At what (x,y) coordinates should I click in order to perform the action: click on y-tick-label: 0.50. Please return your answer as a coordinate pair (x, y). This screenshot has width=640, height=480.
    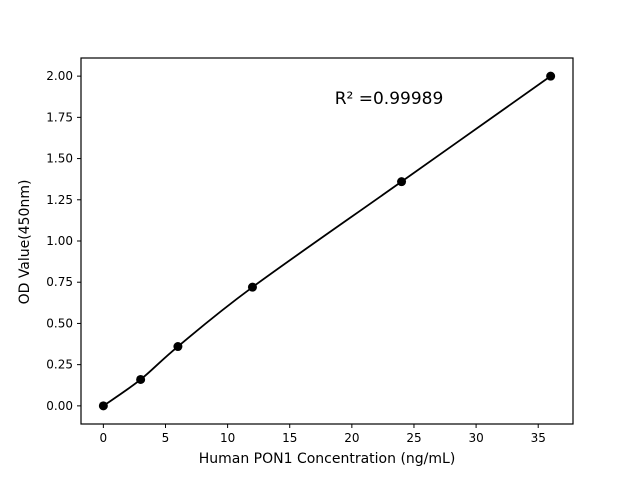
    Looking at the image, I should click on (59, 323).